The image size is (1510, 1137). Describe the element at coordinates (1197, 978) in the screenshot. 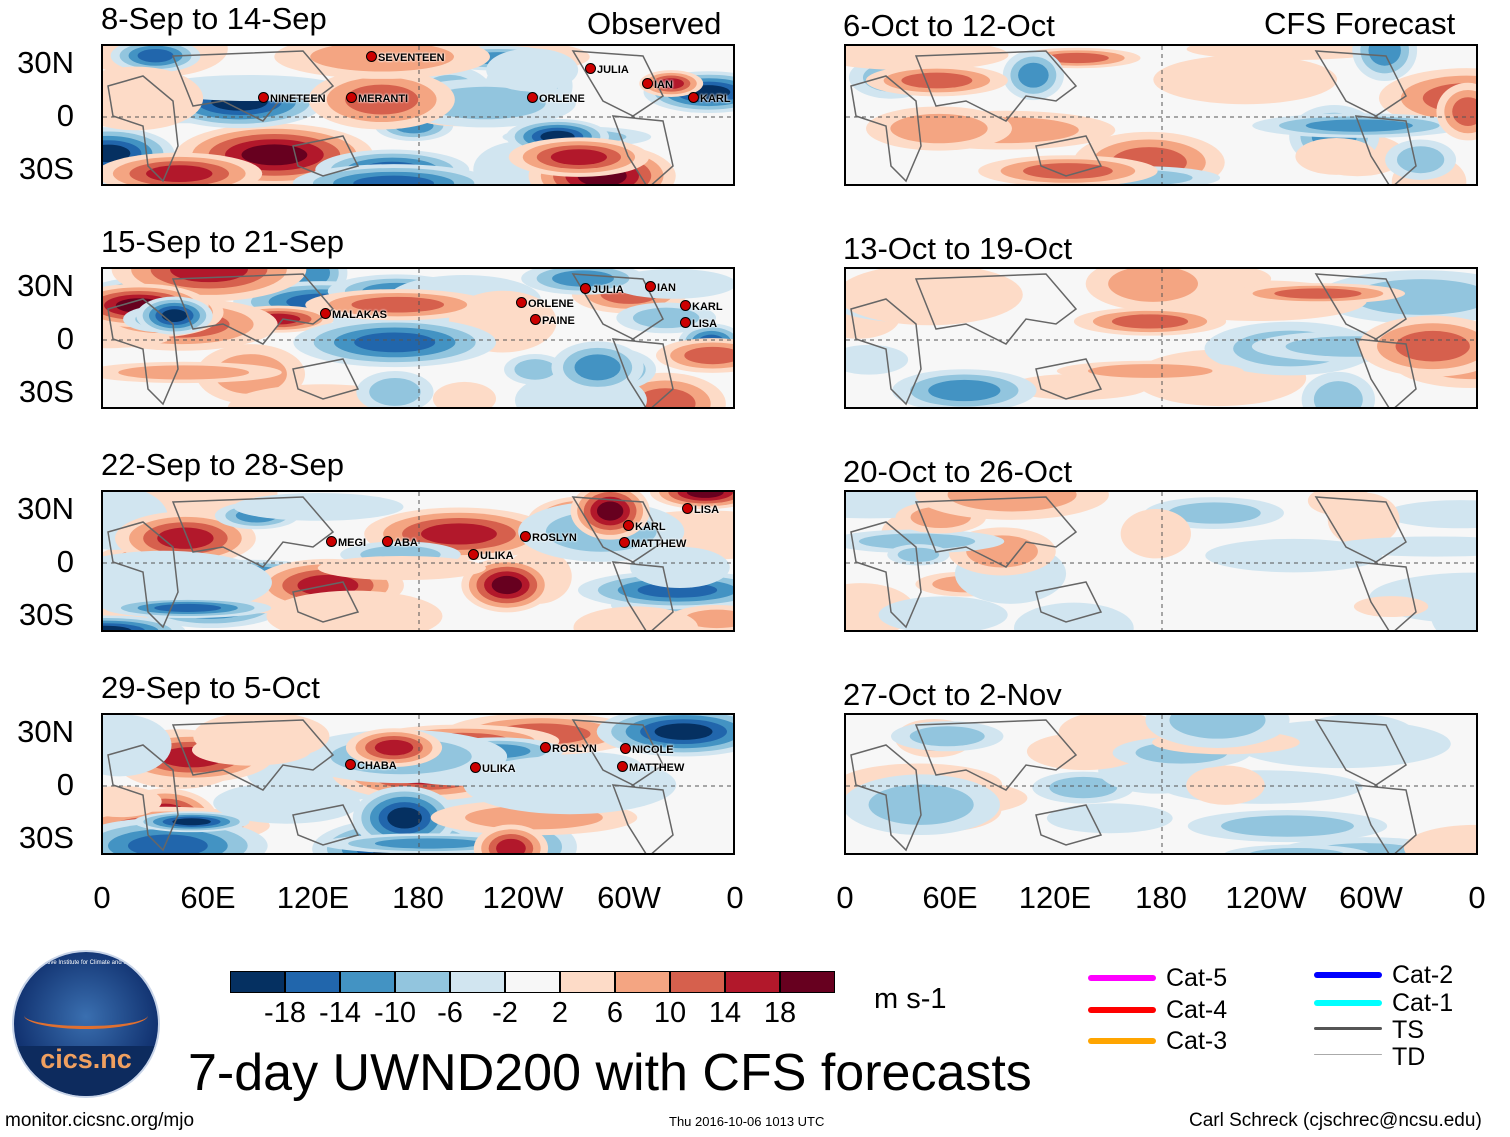

I see `legend-label: Cat-5` at that location.